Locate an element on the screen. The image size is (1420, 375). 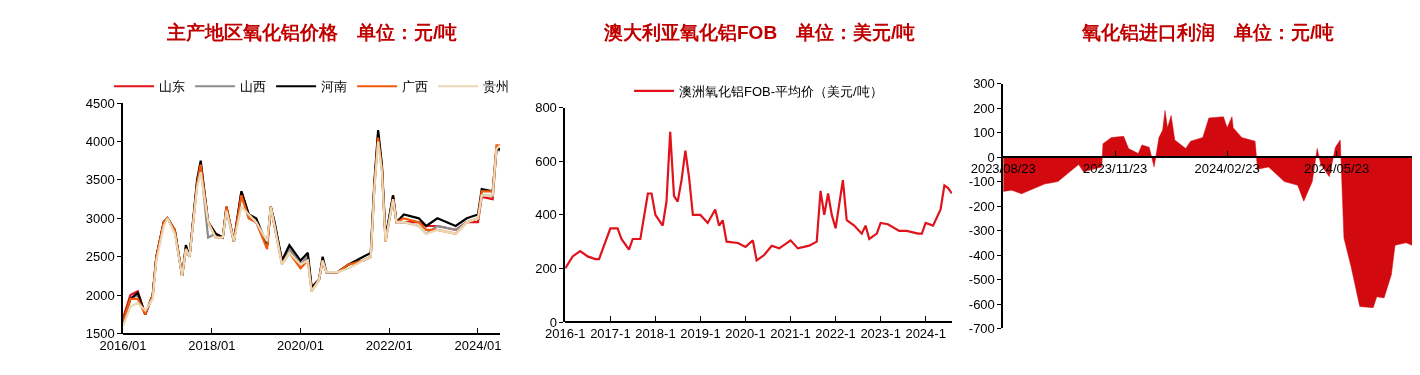
x-tick-label: 2023/11/23 is located at coordinates (1115, 169).